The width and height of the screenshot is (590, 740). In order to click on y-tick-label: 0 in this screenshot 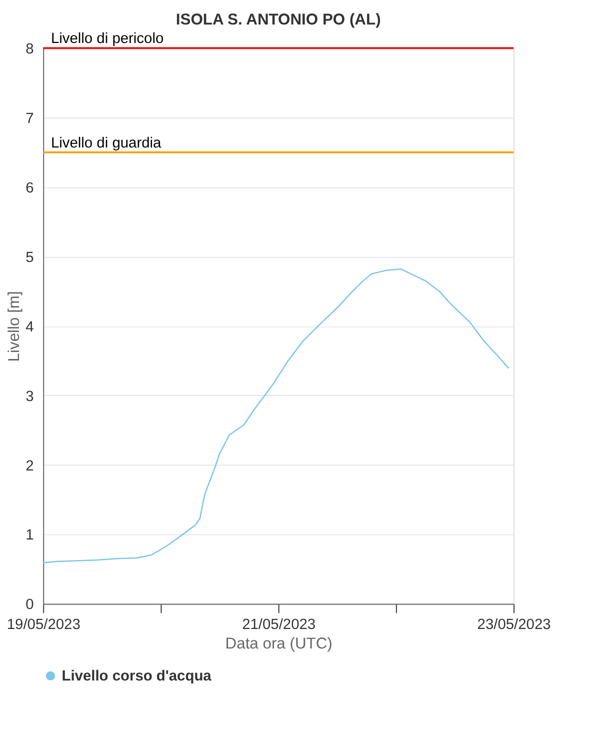, I will do `click(30, 605)`.